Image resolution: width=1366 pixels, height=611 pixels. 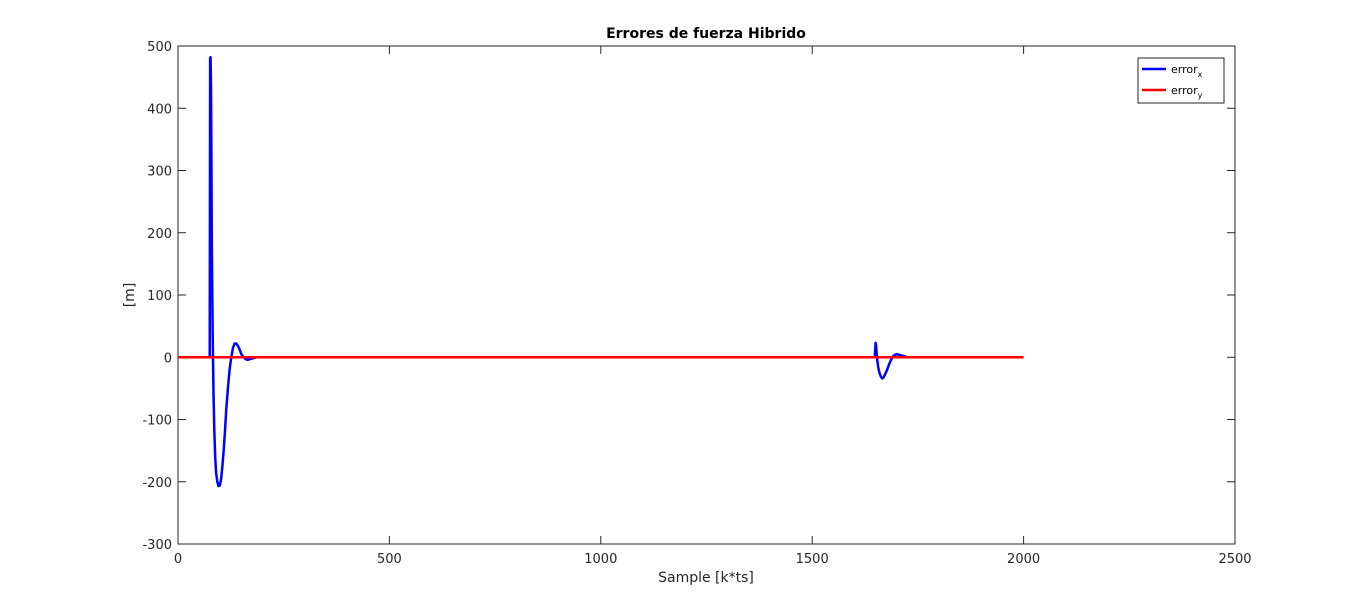 What do you see at coordinates (157, 545) in the screenshot?
I see `y-tick-label: -300` at bounding box center [157, 545].